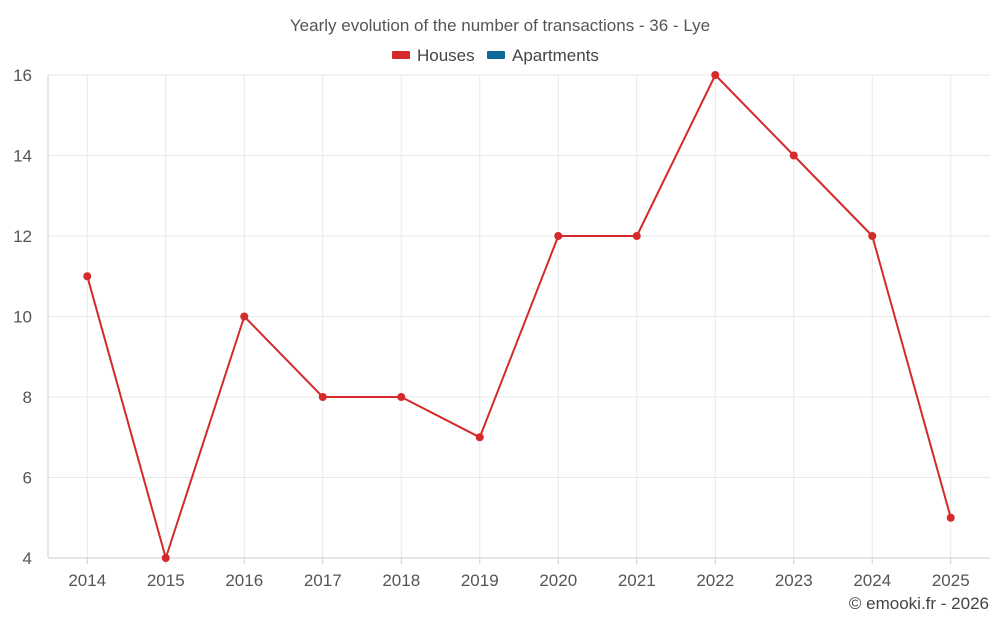 This screenshot has width=1000, height=625. I want to click on y-tick-label: 14, so click(22, 156).